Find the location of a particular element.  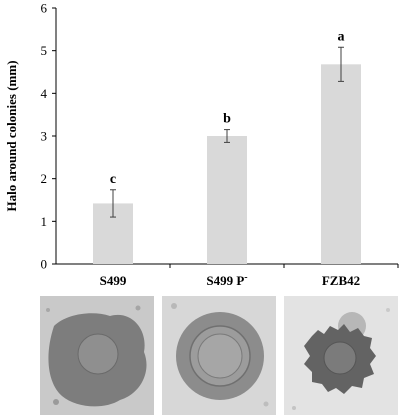

plate-photo-fzb42 is located at coordinates (341, 355).